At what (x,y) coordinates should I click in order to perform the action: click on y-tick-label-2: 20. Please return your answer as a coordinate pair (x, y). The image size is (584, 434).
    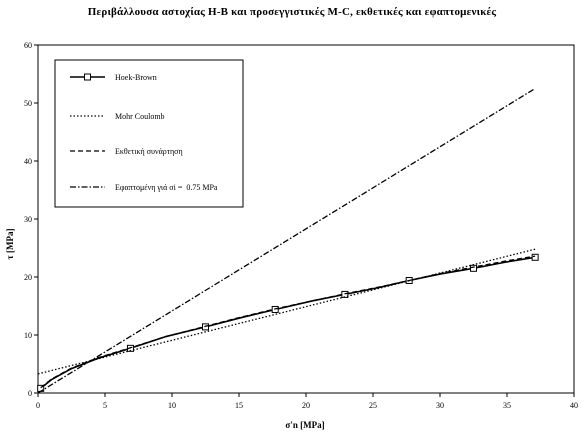
    Looking at the image, I should click on (28, 277).